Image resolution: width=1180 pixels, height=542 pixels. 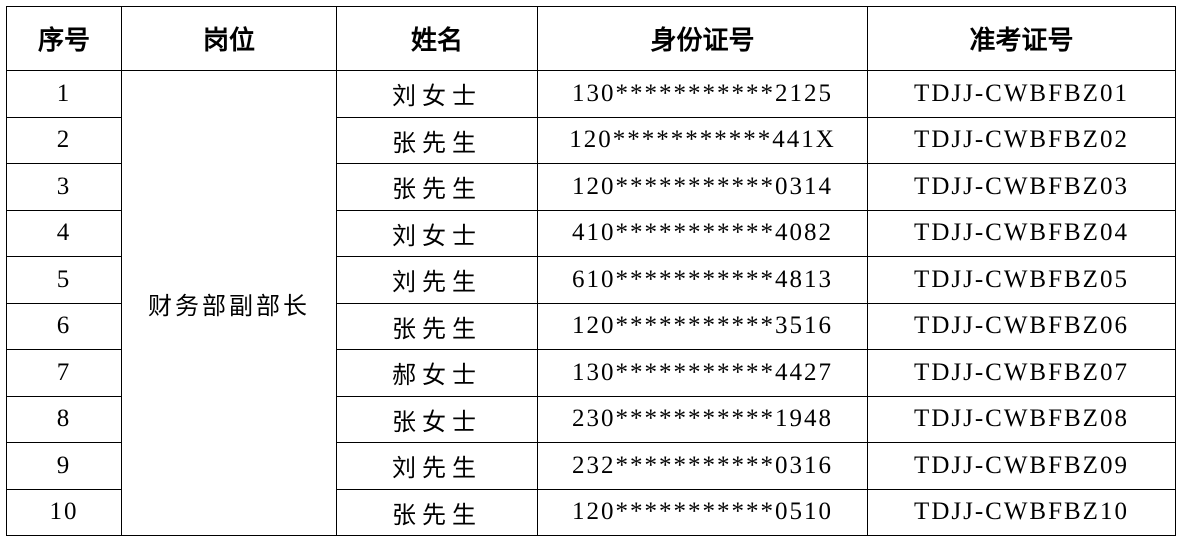 I want to click on id-number: 610***********4813, so click(x=702, y=280).